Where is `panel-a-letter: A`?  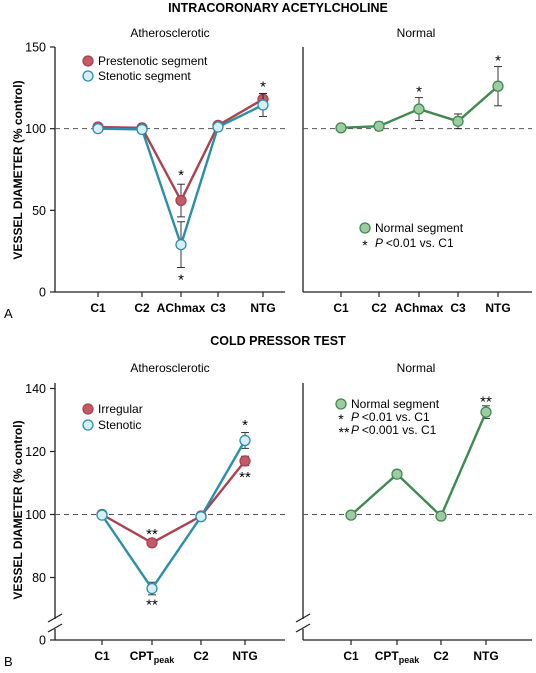 panel-a-letter: A is located at coordinates (8, 313).